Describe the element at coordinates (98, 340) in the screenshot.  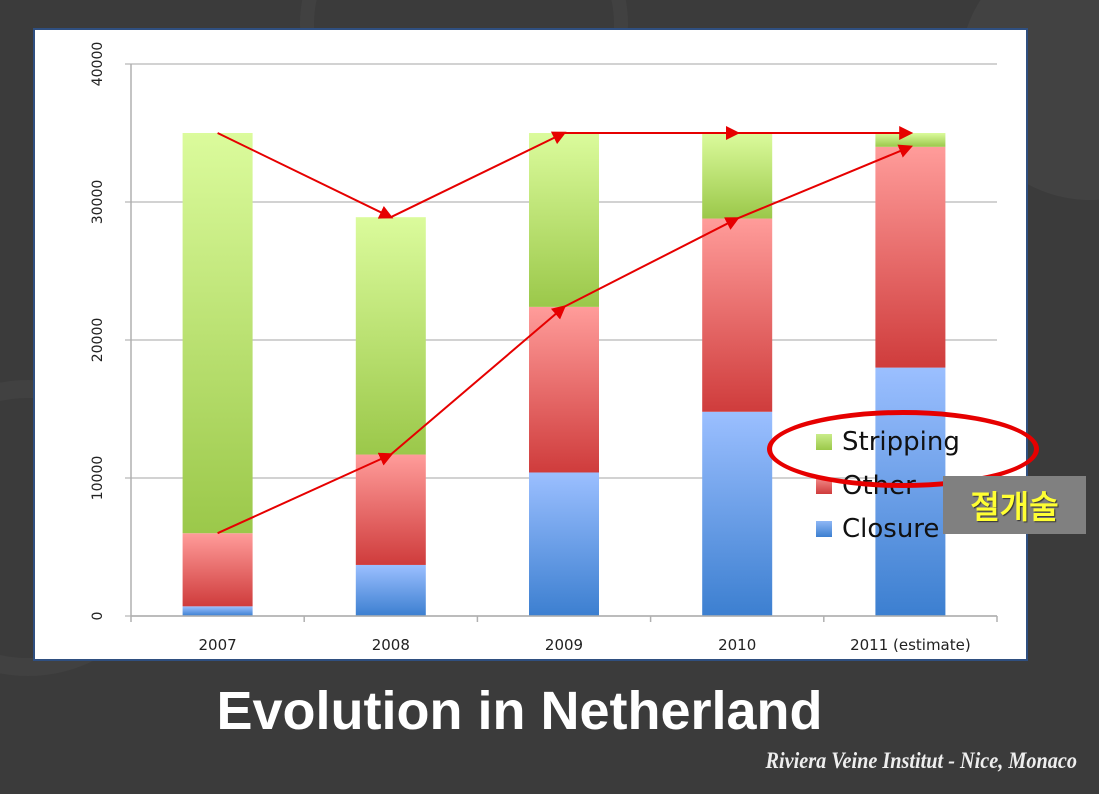
I see `y-tick-label: 20000` at that location.